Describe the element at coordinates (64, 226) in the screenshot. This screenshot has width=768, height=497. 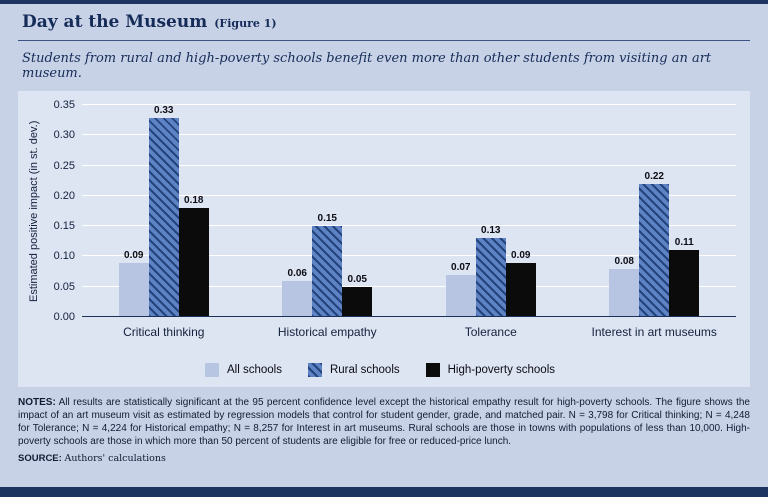
I see `y-tick-label: 0.15` at that location.